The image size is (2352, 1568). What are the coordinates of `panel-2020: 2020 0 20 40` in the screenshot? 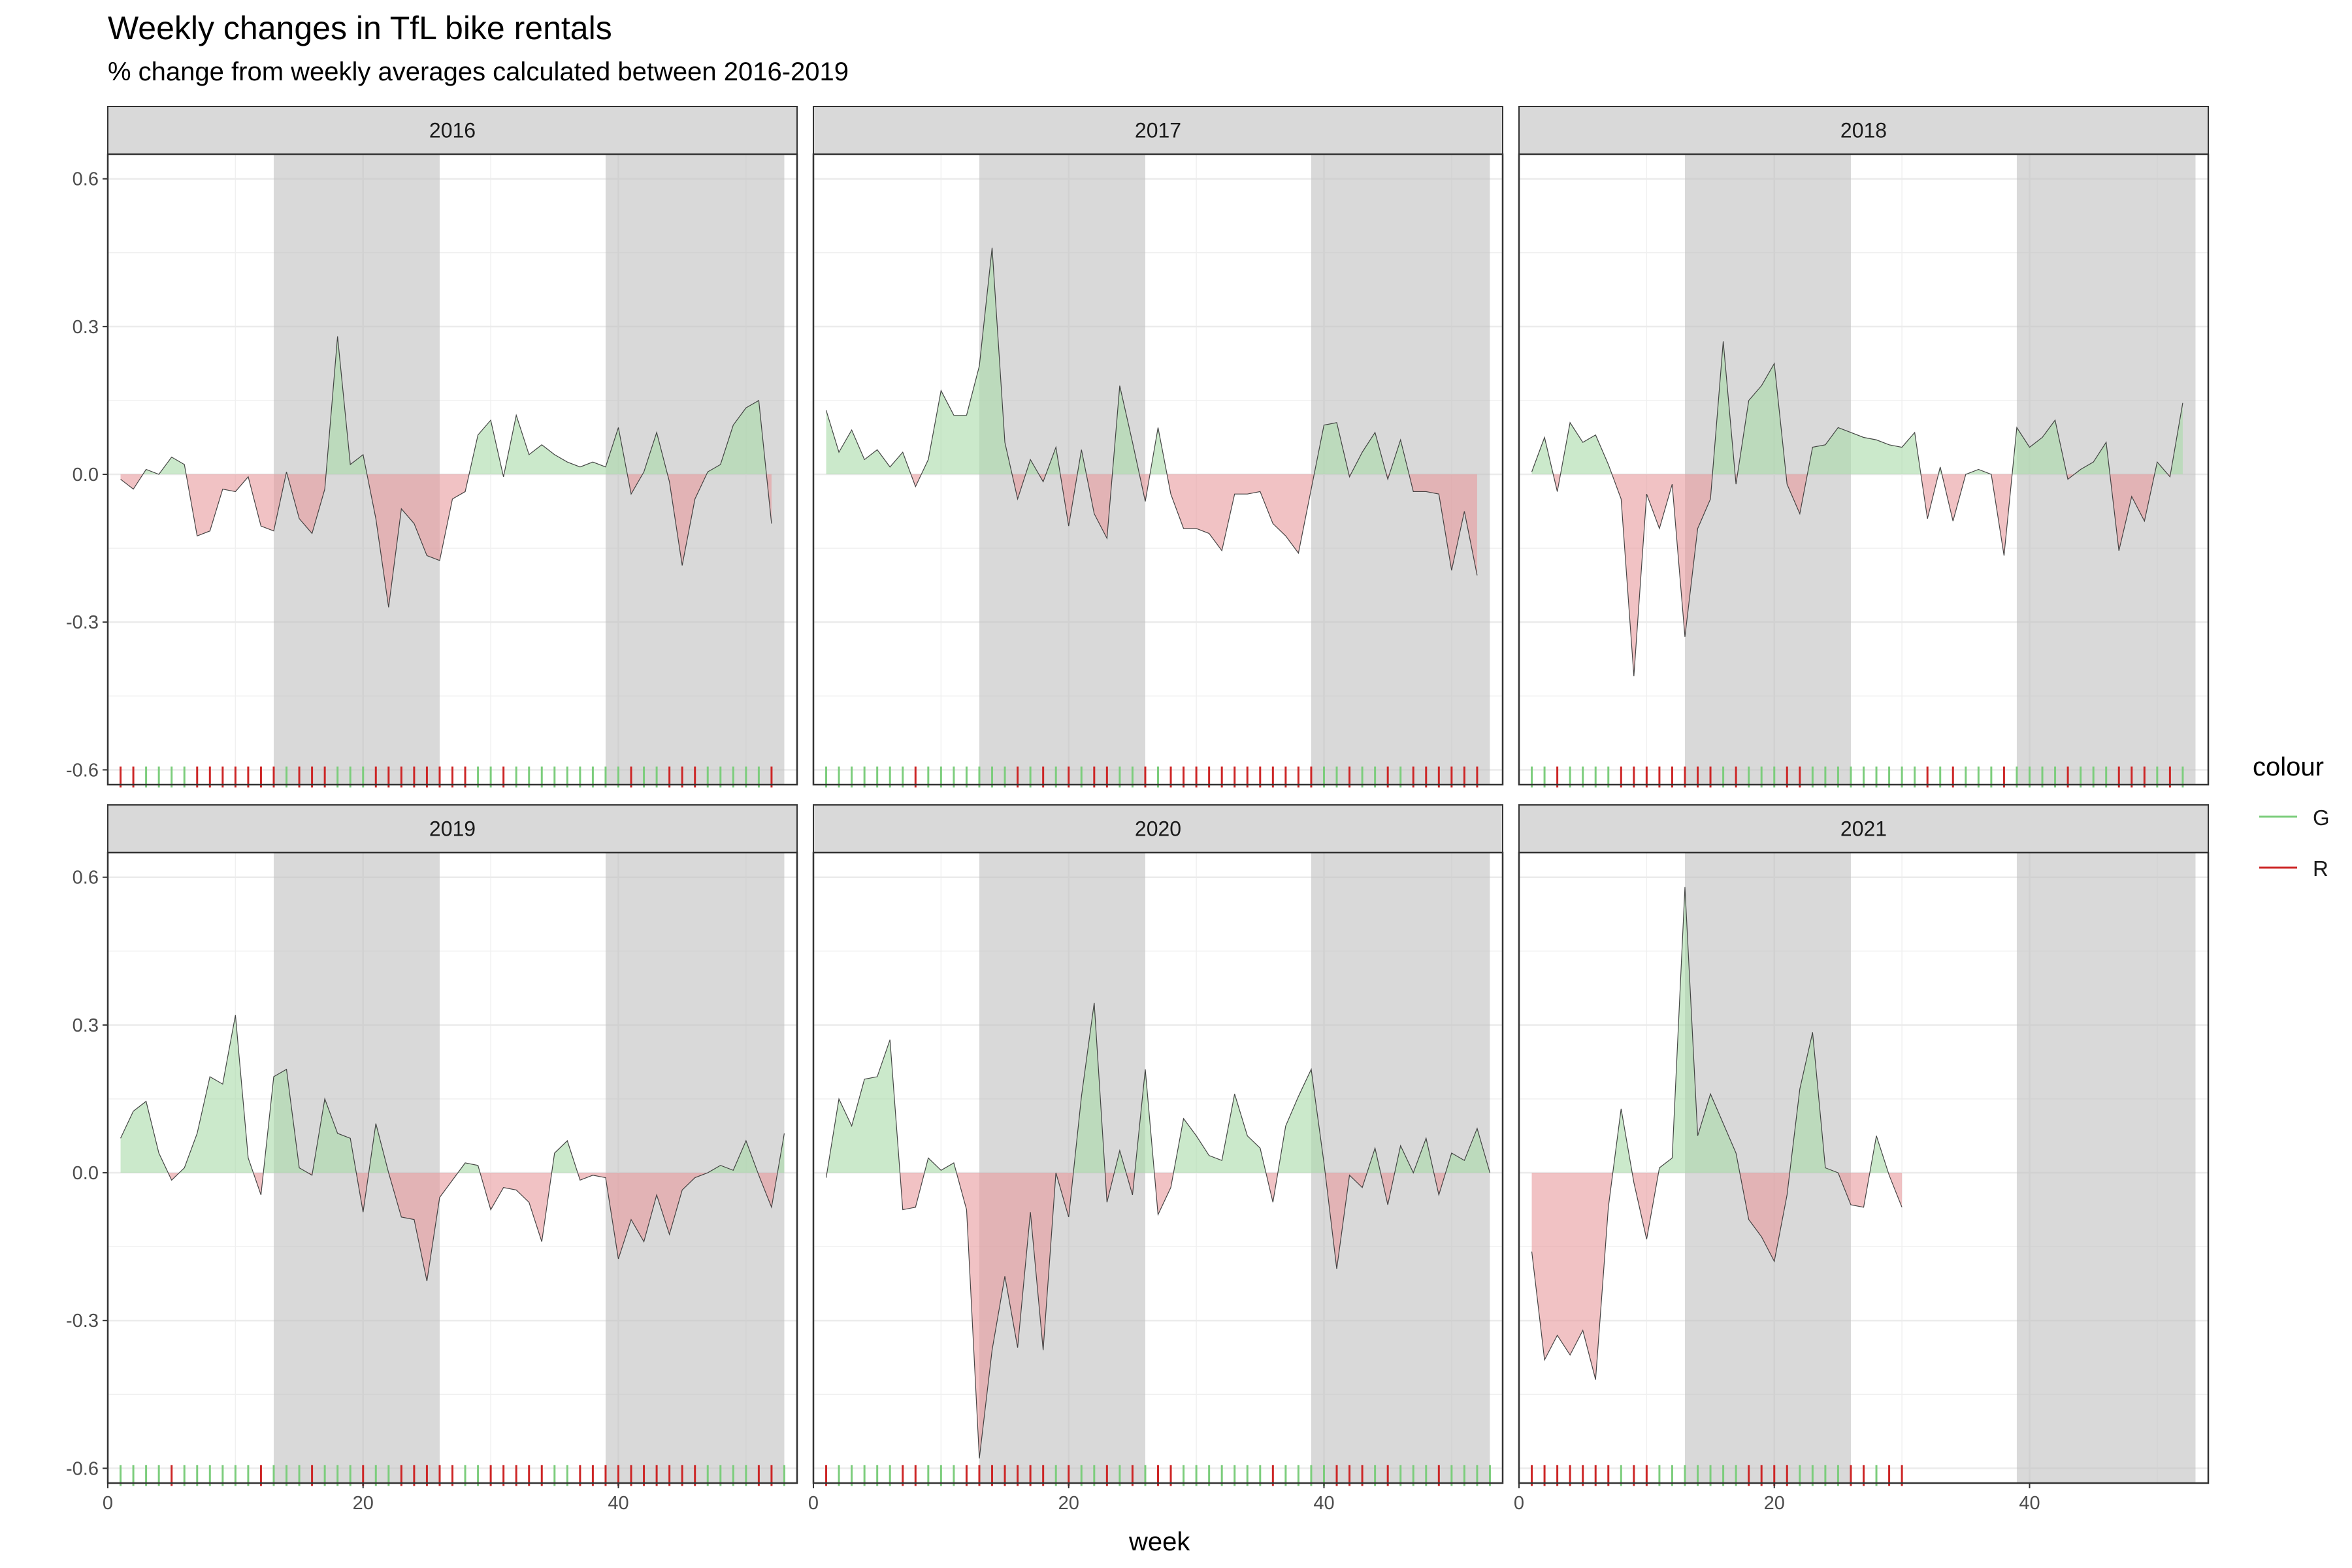 It's located at (1156, 1159).